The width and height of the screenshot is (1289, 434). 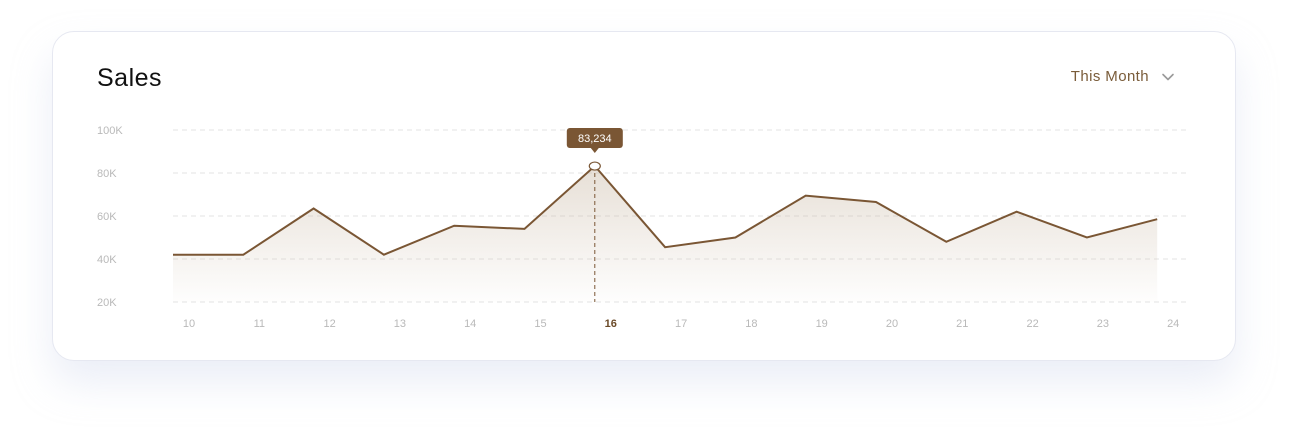 What do you see at coordinates (107, 260) in the screenshot?
I see `y-tick-label: 40K` at bounding box center [107, 260].